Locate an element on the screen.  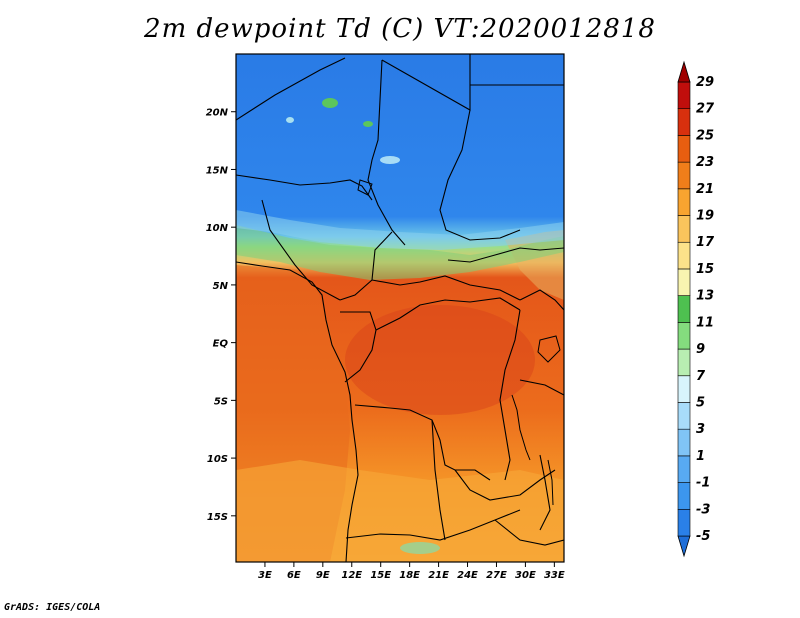
lon-tick-label: 3E is located at coordinates (265, 575).